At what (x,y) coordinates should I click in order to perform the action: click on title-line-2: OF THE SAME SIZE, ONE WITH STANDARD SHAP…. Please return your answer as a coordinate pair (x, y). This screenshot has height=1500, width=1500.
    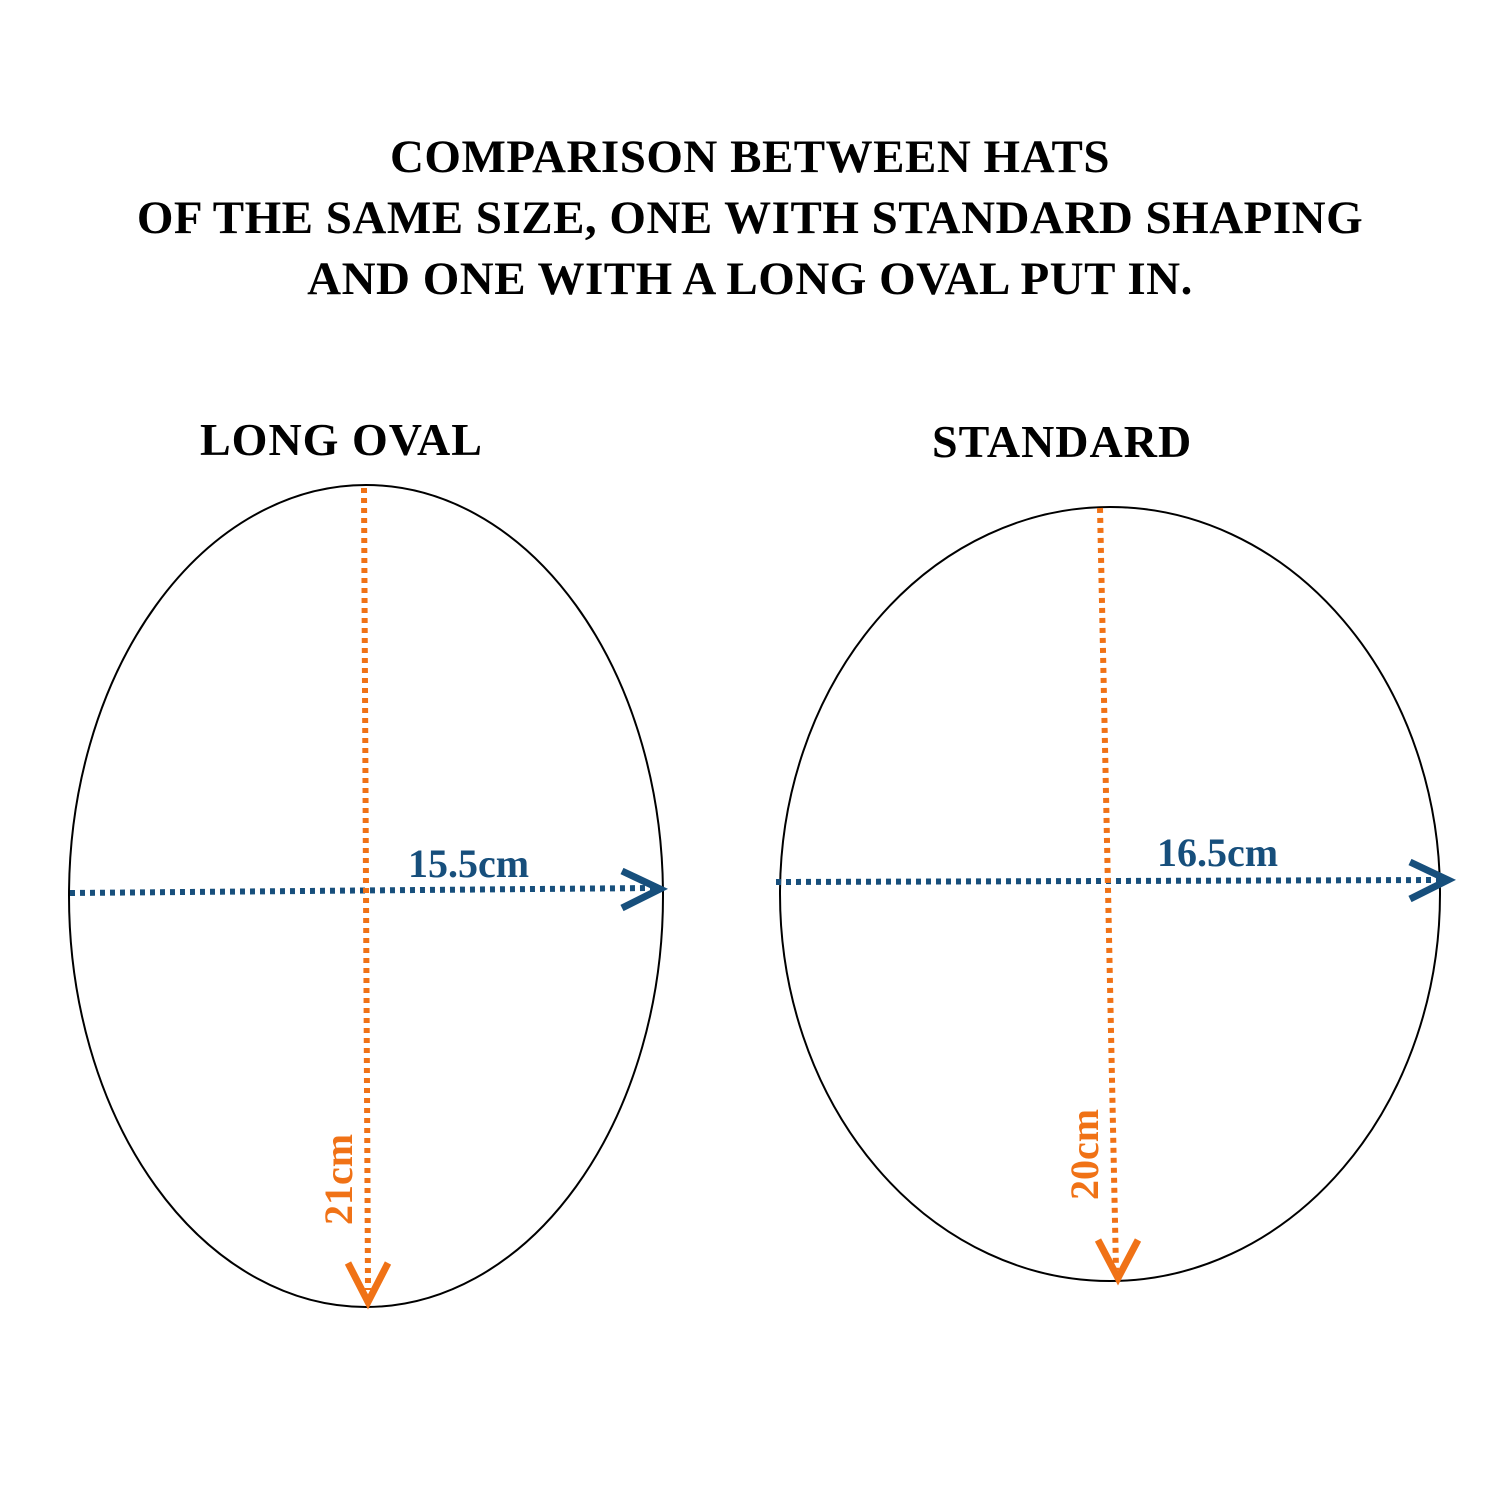
    Looking at the image, I should click on (750, 218).